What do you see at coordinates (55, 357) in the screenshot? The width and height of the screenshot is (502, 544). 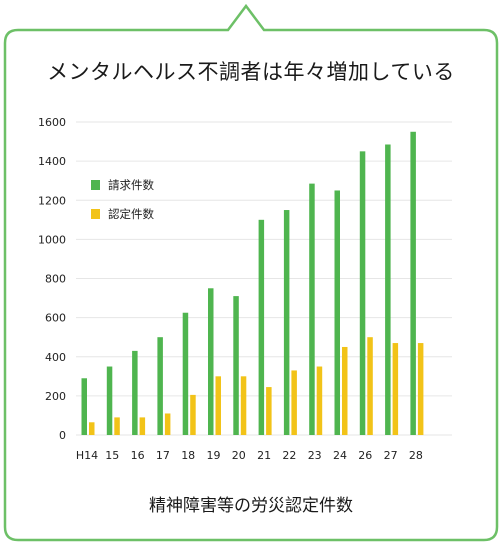 I see `y-tick-label: 400` at bounding box center [55, 357].